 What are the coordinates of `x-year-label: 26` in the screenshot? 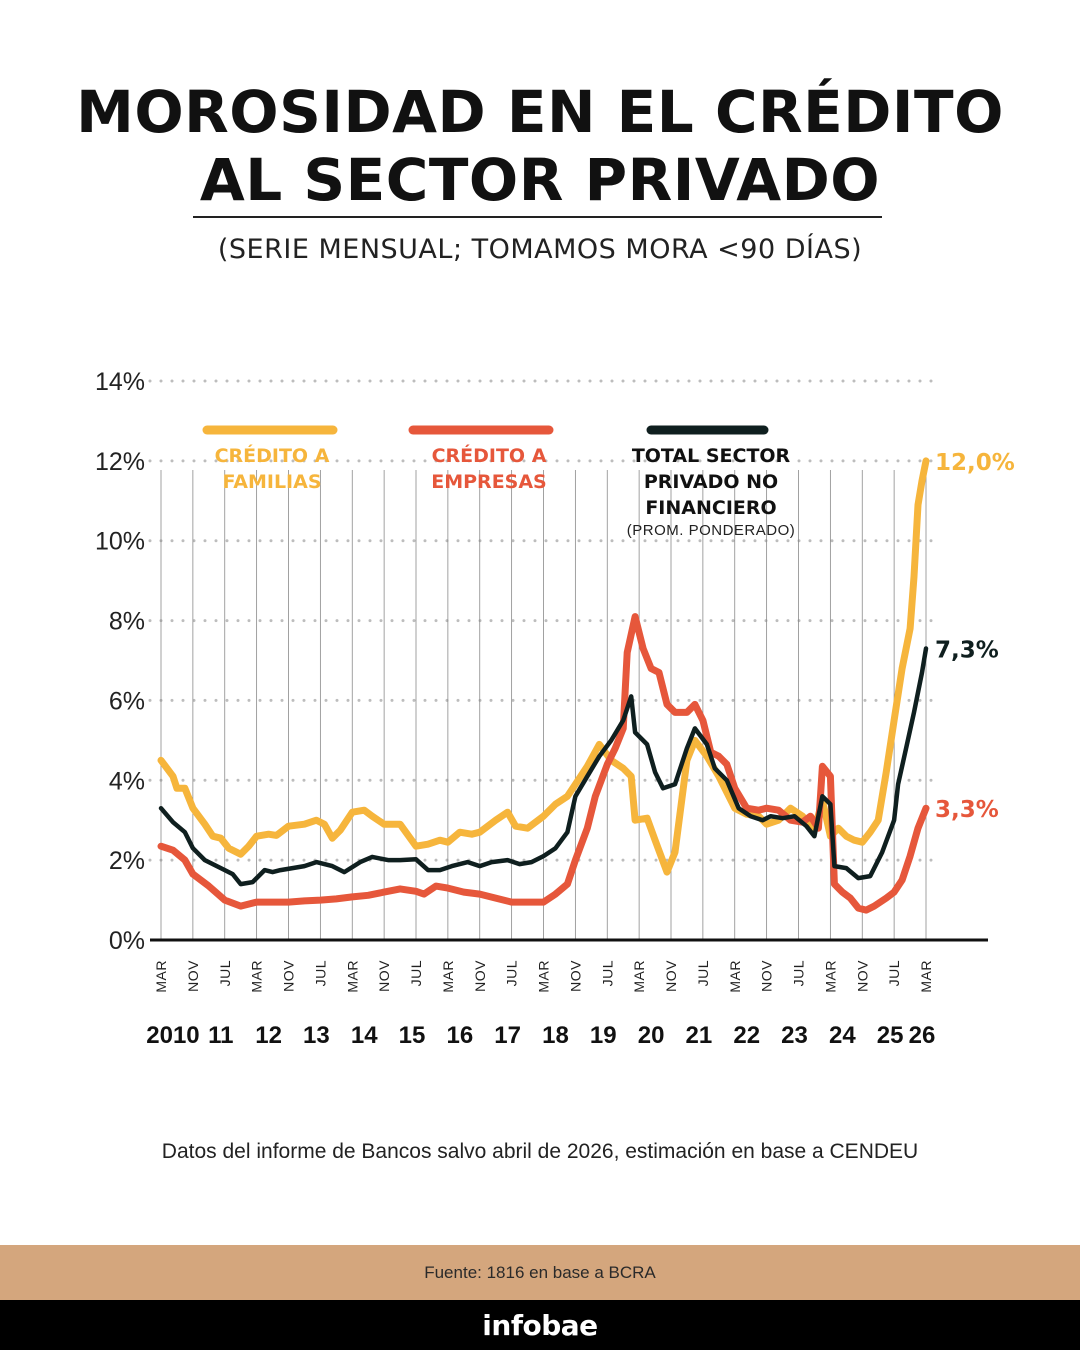 It's located at (922, 1035).